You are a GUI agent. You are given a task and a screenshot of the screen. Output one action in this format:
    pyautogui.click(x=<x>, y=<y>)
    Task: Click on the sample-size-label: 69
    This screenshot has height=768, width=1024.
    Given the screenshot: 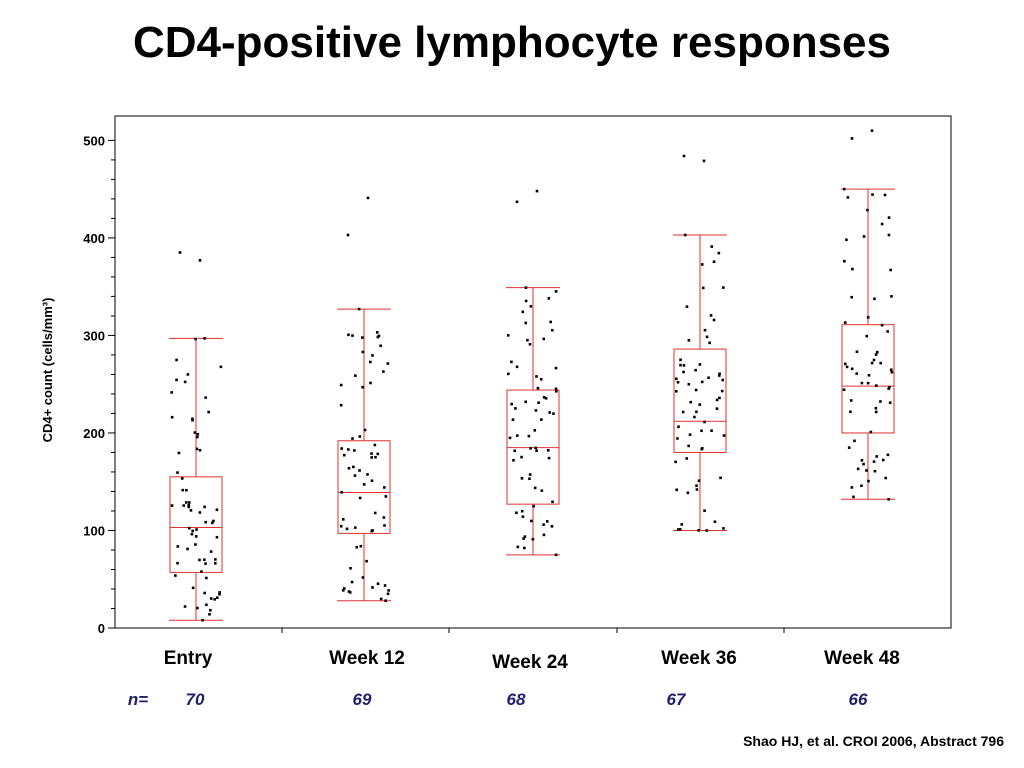 What is the action you would take?
    pyautogui.click(x=362, y=699)
    